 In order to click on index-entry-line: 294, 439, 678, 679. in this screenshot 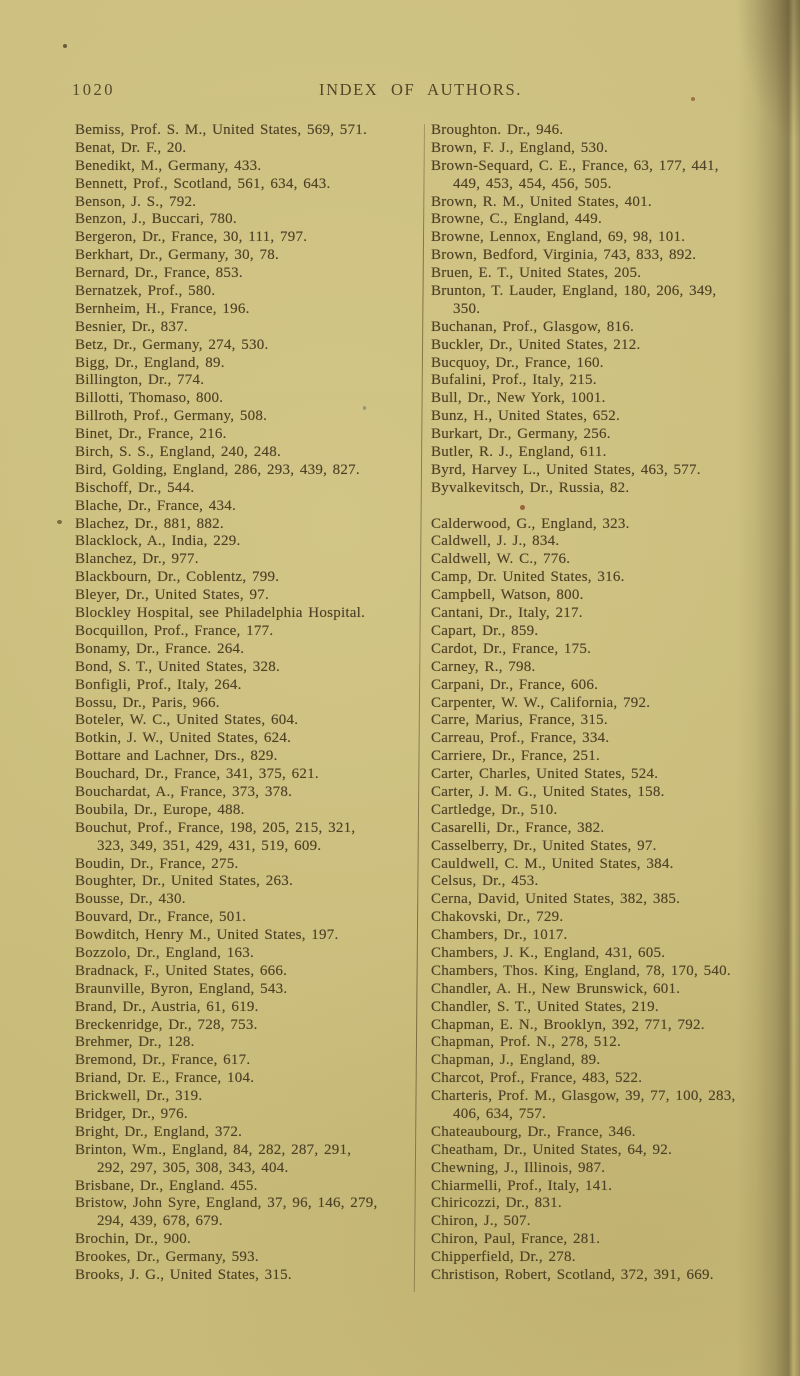, I will do `click(160, 1221)`.